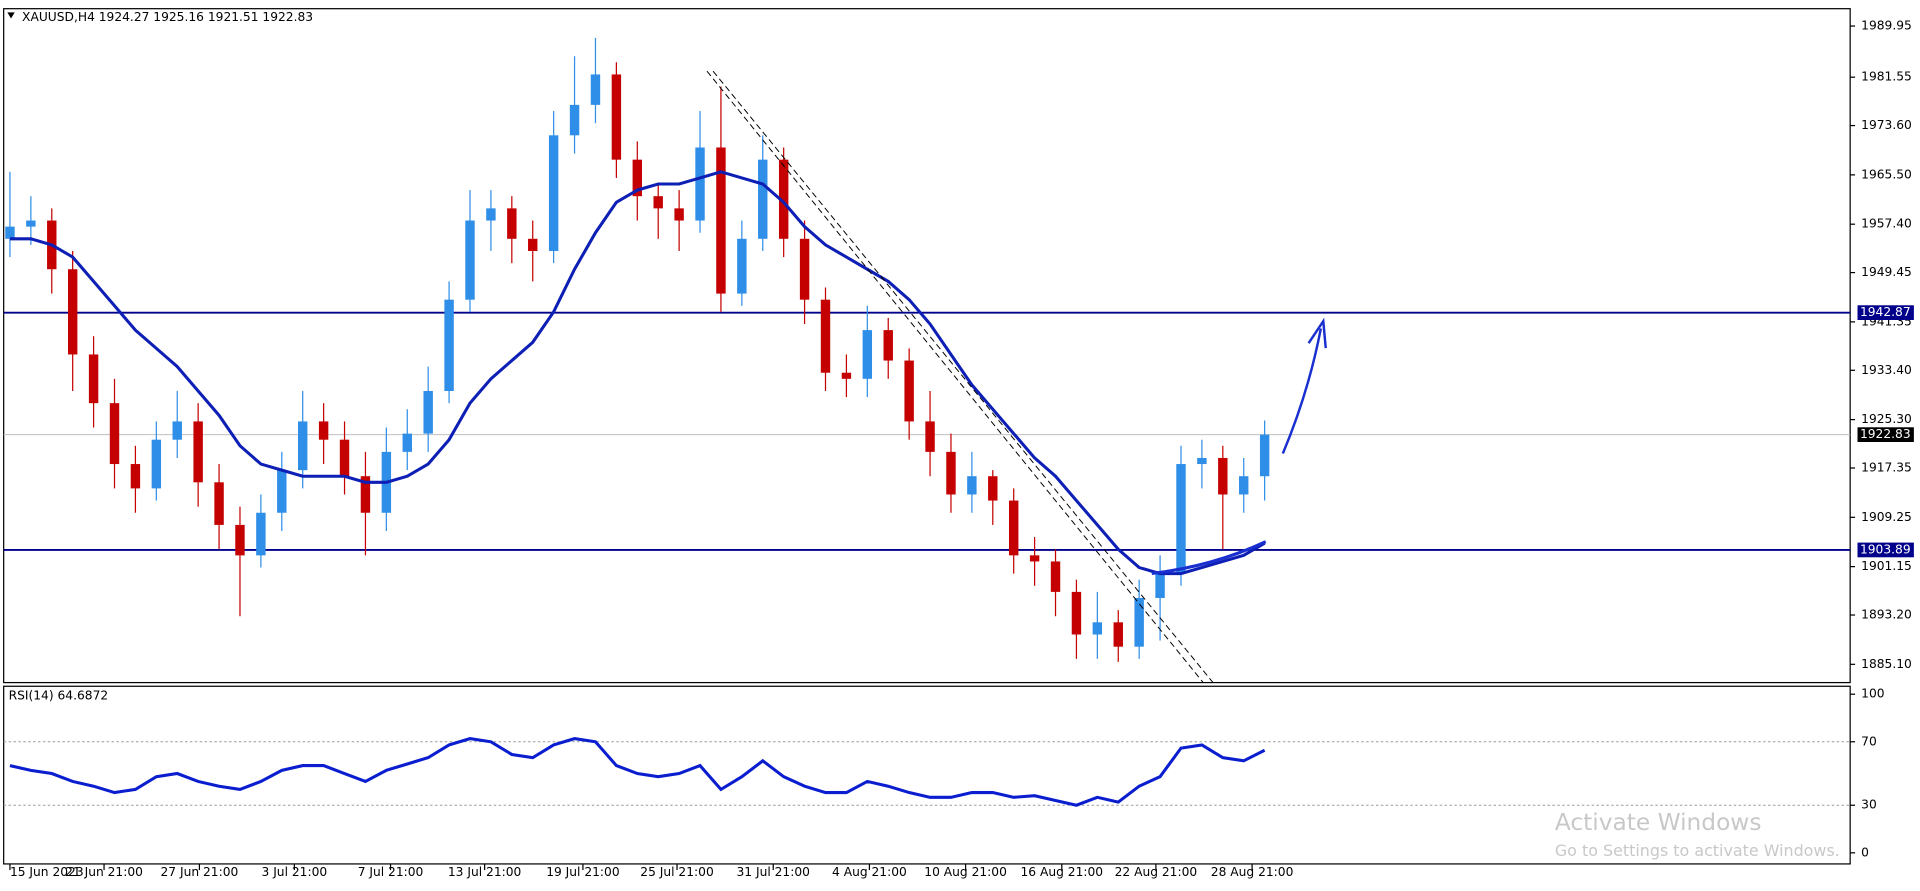 The width and height of the screenshot is (1920, 891). I want to click on rsi-y-tick-label: 70, so click(1869, 741).